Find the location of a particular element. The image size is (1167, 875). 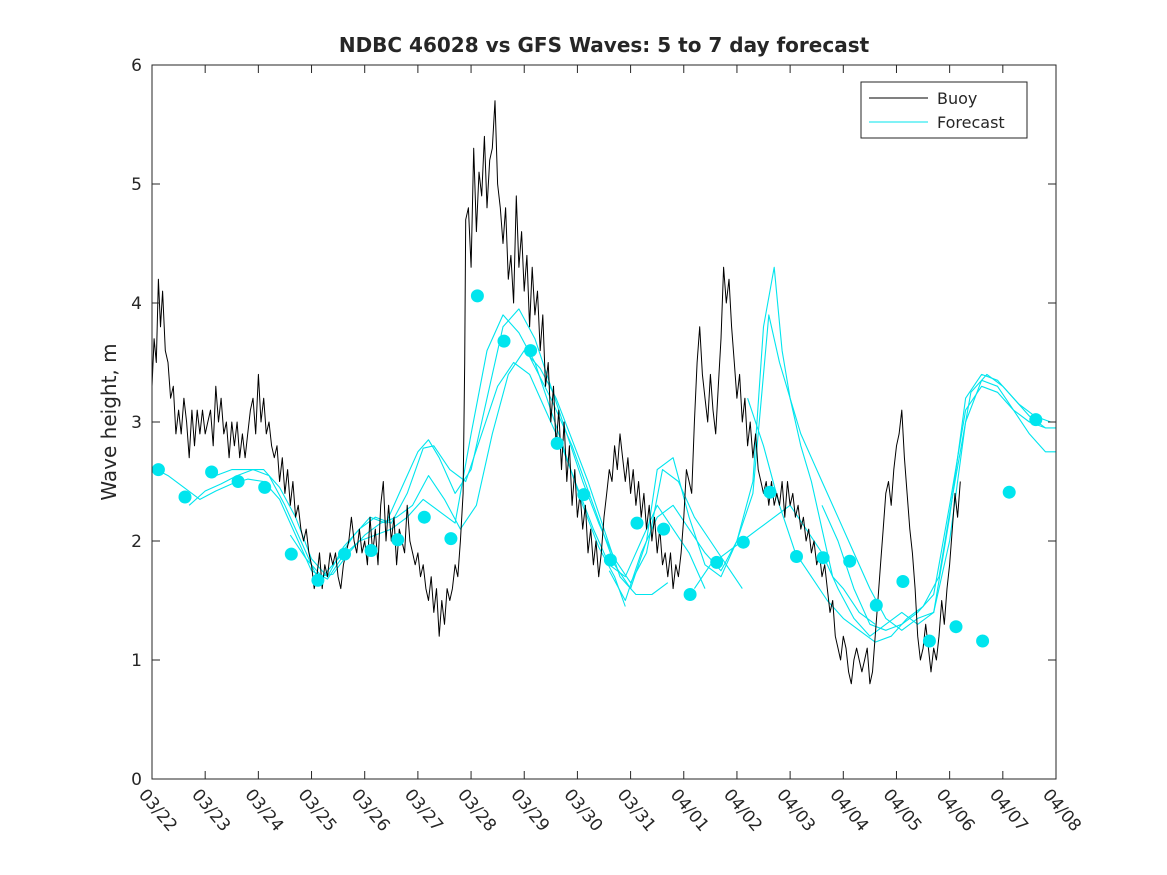

y-tick-label-1: 1 is located at coordinates (136, 661).